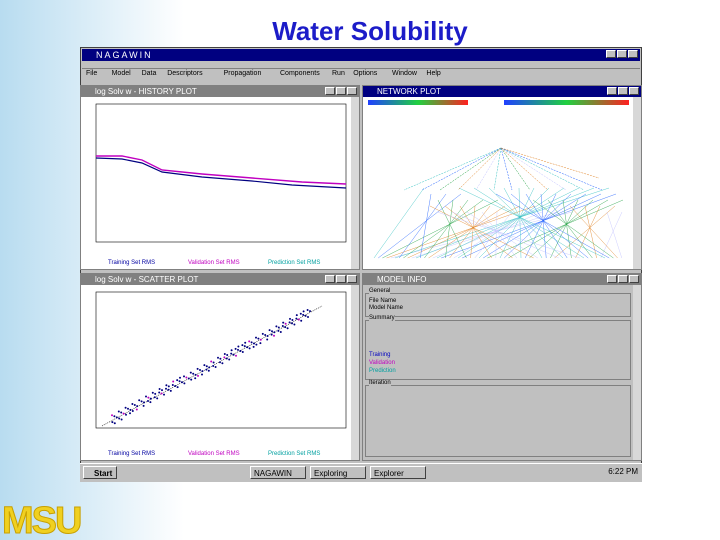 The image size is (720, 540). What do you see at coordinates (221, 173) in the screenshot?
I see `plot-frame` at bounding box center [221, 173].